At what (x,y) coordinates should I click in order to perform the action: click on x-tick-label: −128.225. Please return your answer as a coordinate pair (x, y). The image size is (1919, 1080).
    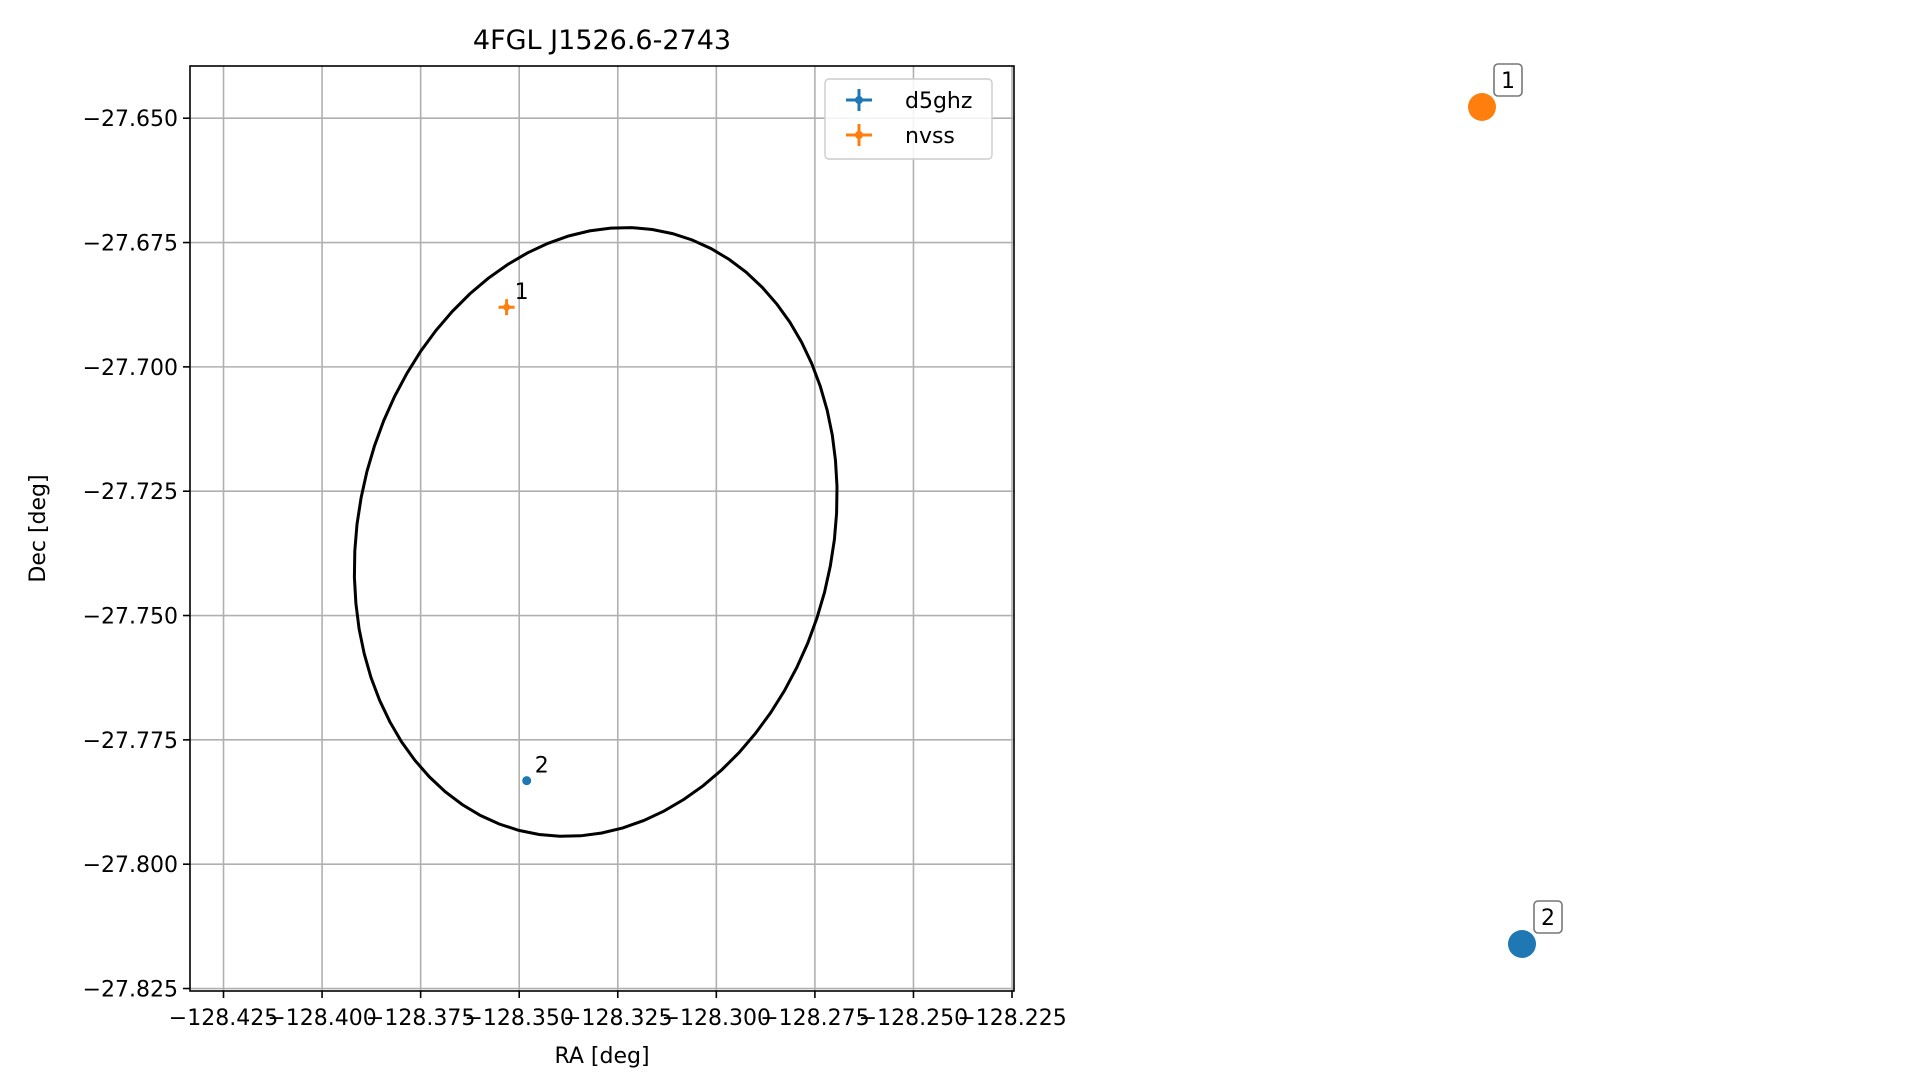
    Looking at the image, I should click on (1011, 1018).